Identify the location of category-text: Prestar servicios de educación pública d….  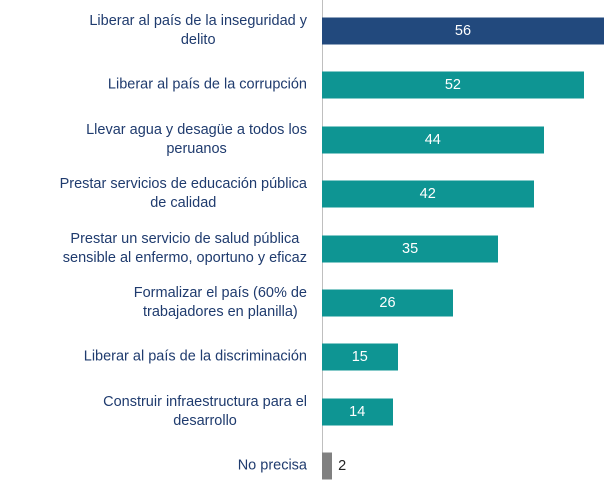
(183, 194).